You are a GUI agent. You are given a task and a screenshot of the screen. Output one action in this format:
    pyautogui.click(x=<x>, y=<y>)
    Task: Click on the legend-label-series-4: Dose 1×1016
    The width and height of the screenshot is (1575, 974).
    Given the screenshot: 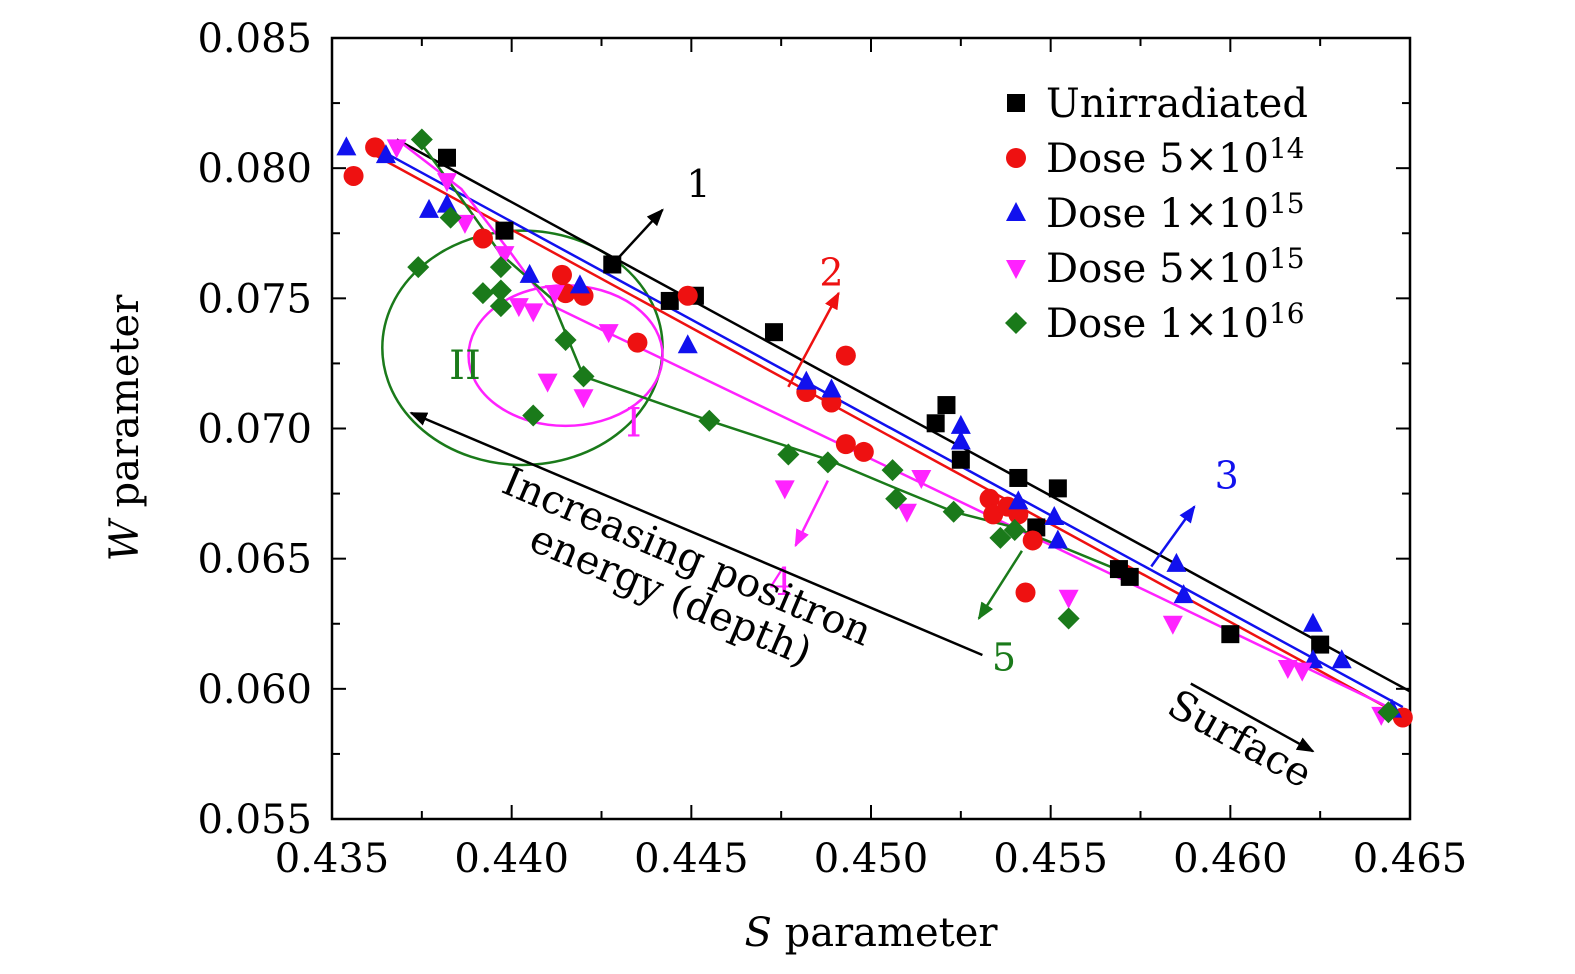 What is the action you would take?
    pyautogui.click(x=1175, y=322)
    